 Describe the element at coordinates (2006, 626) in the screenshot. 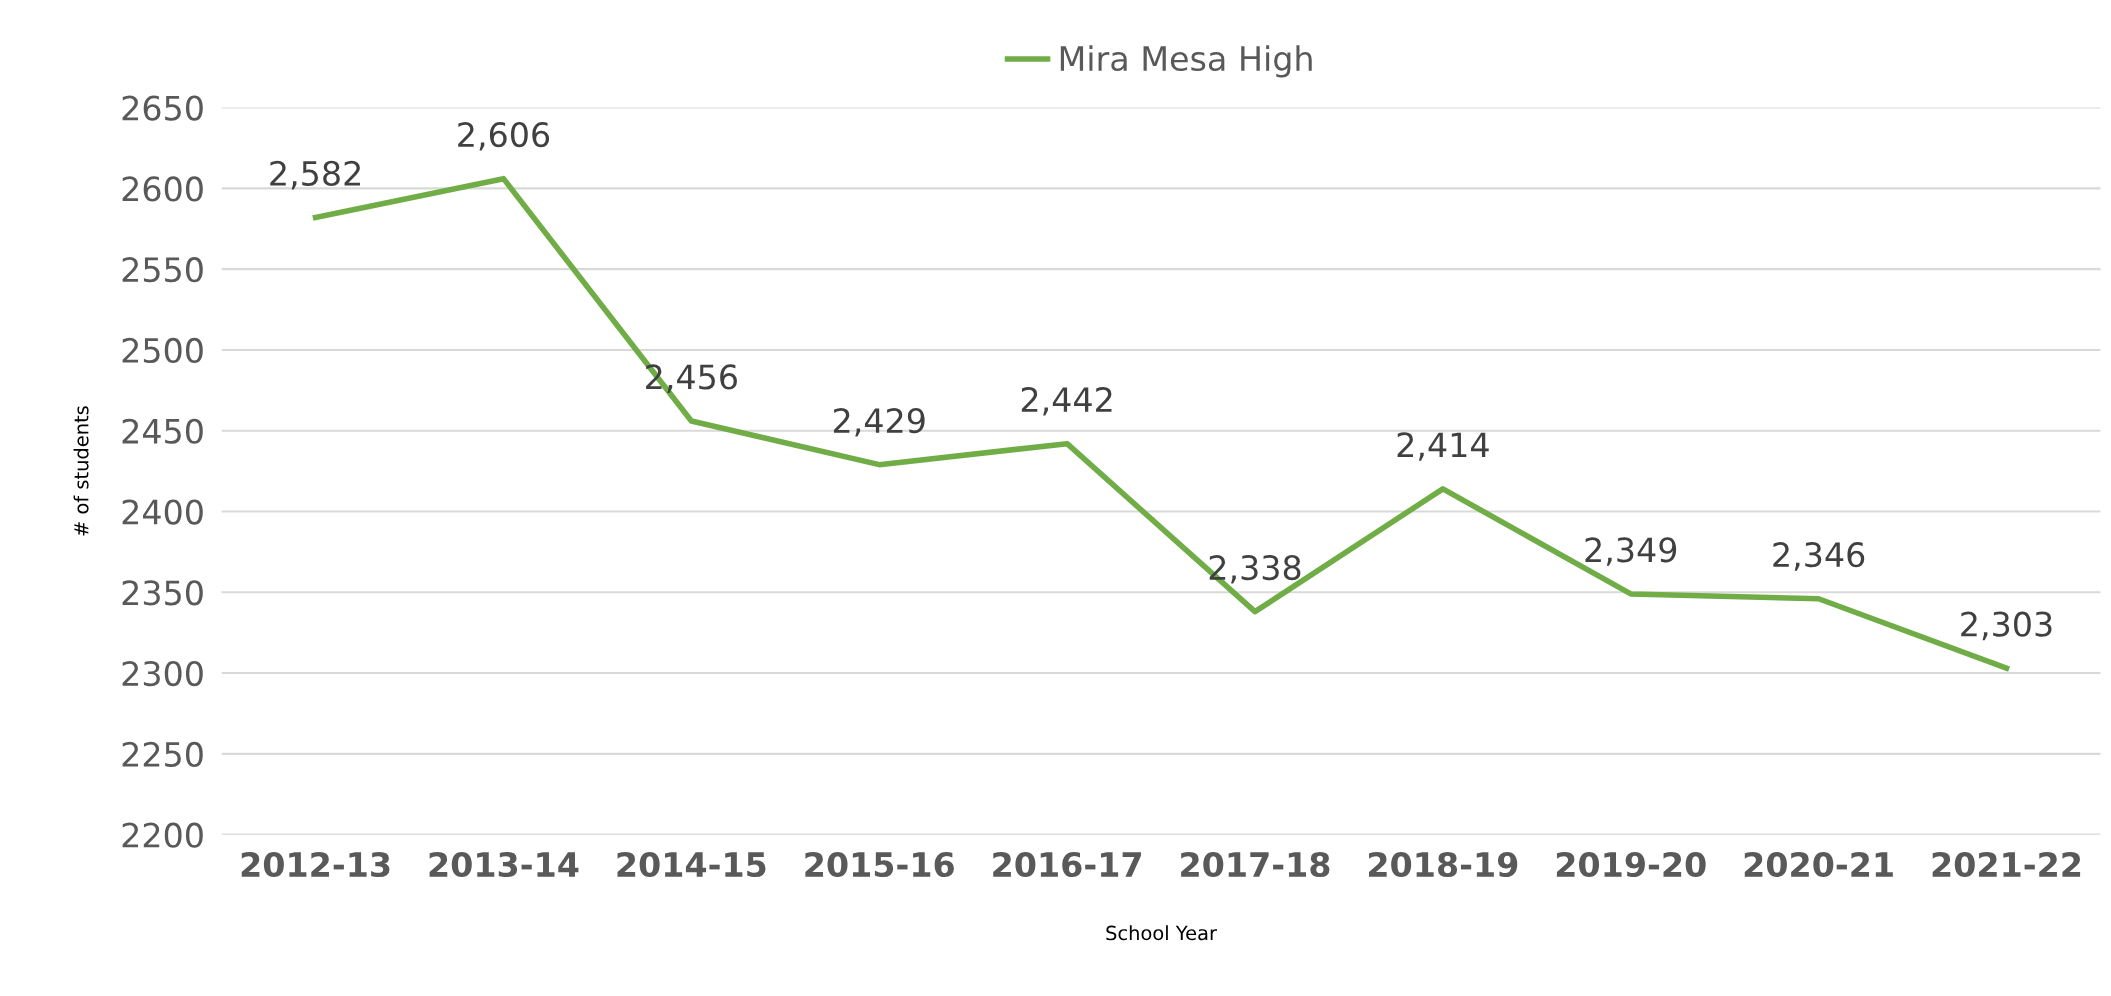

I see `data-label: 2,303` at that location.